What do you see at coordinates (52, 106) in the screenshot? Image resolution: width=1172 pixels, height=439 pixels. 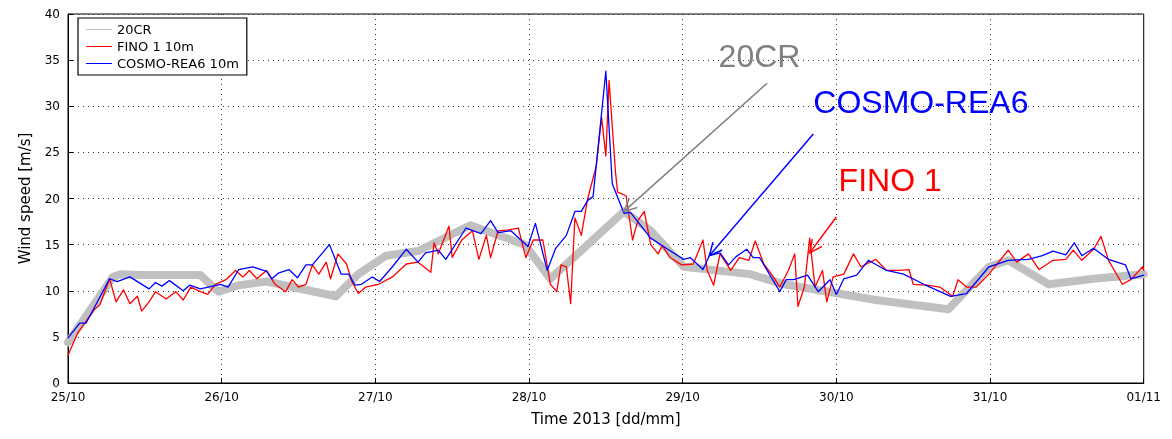 I see `y-tick-label: 30` at bounding box center [52, 106].